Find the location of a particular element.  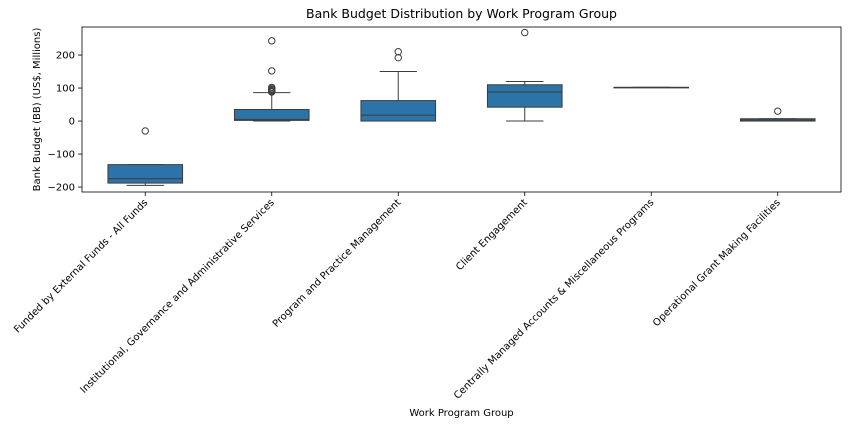

y-axis-ticks: −200 −100 0 100 200 is located at coordinates (65, 122).